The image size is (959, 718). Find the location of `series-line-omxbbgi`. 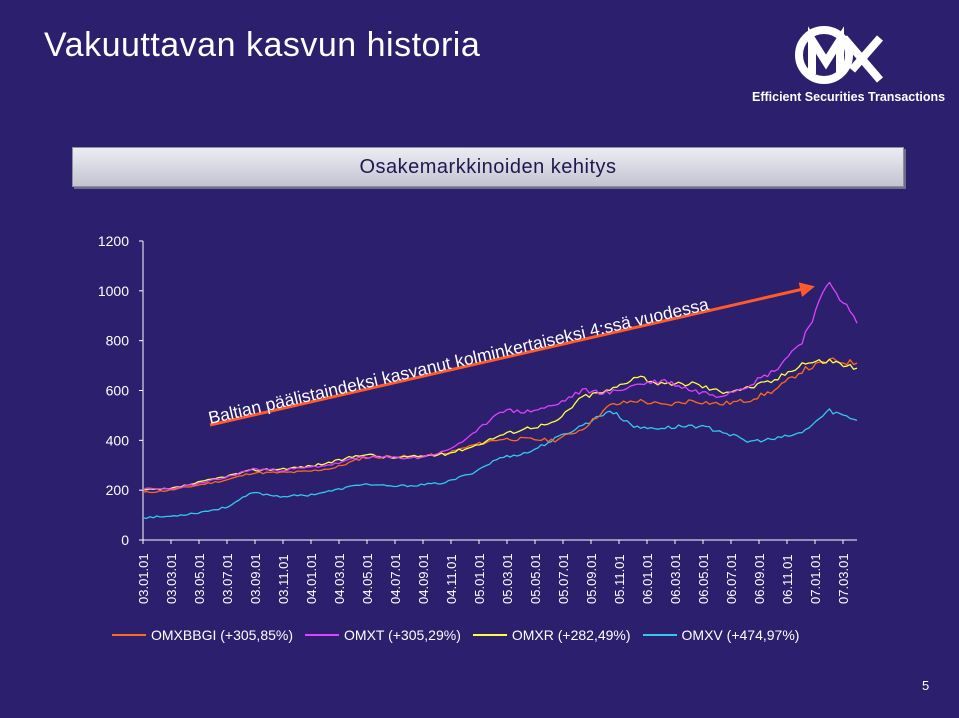

series-line-omxbbgi is located at coordinates (500, 425).